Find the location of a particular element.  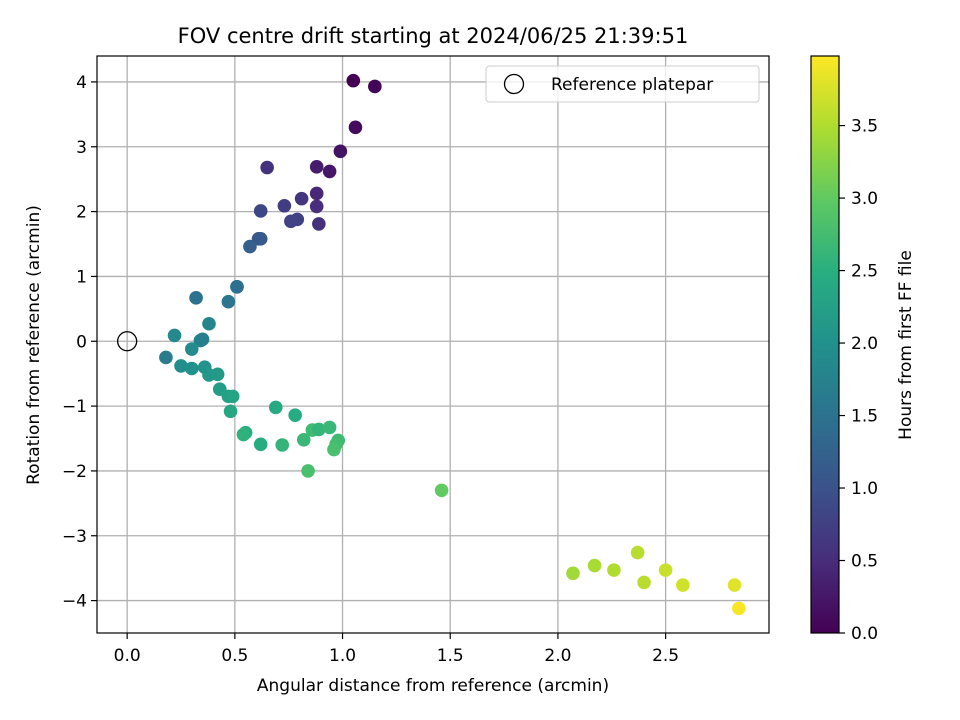

reference-marker-layer is located at coordinates (127, 341).